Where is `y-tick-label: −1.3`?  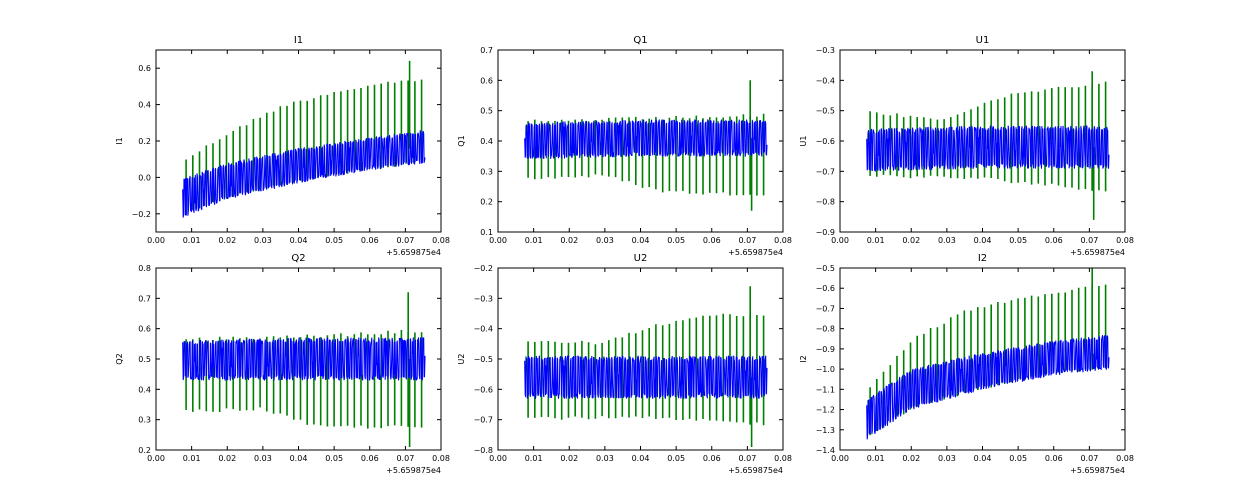
y-tick-label: −1.3 is located at coordinates (825, 430).